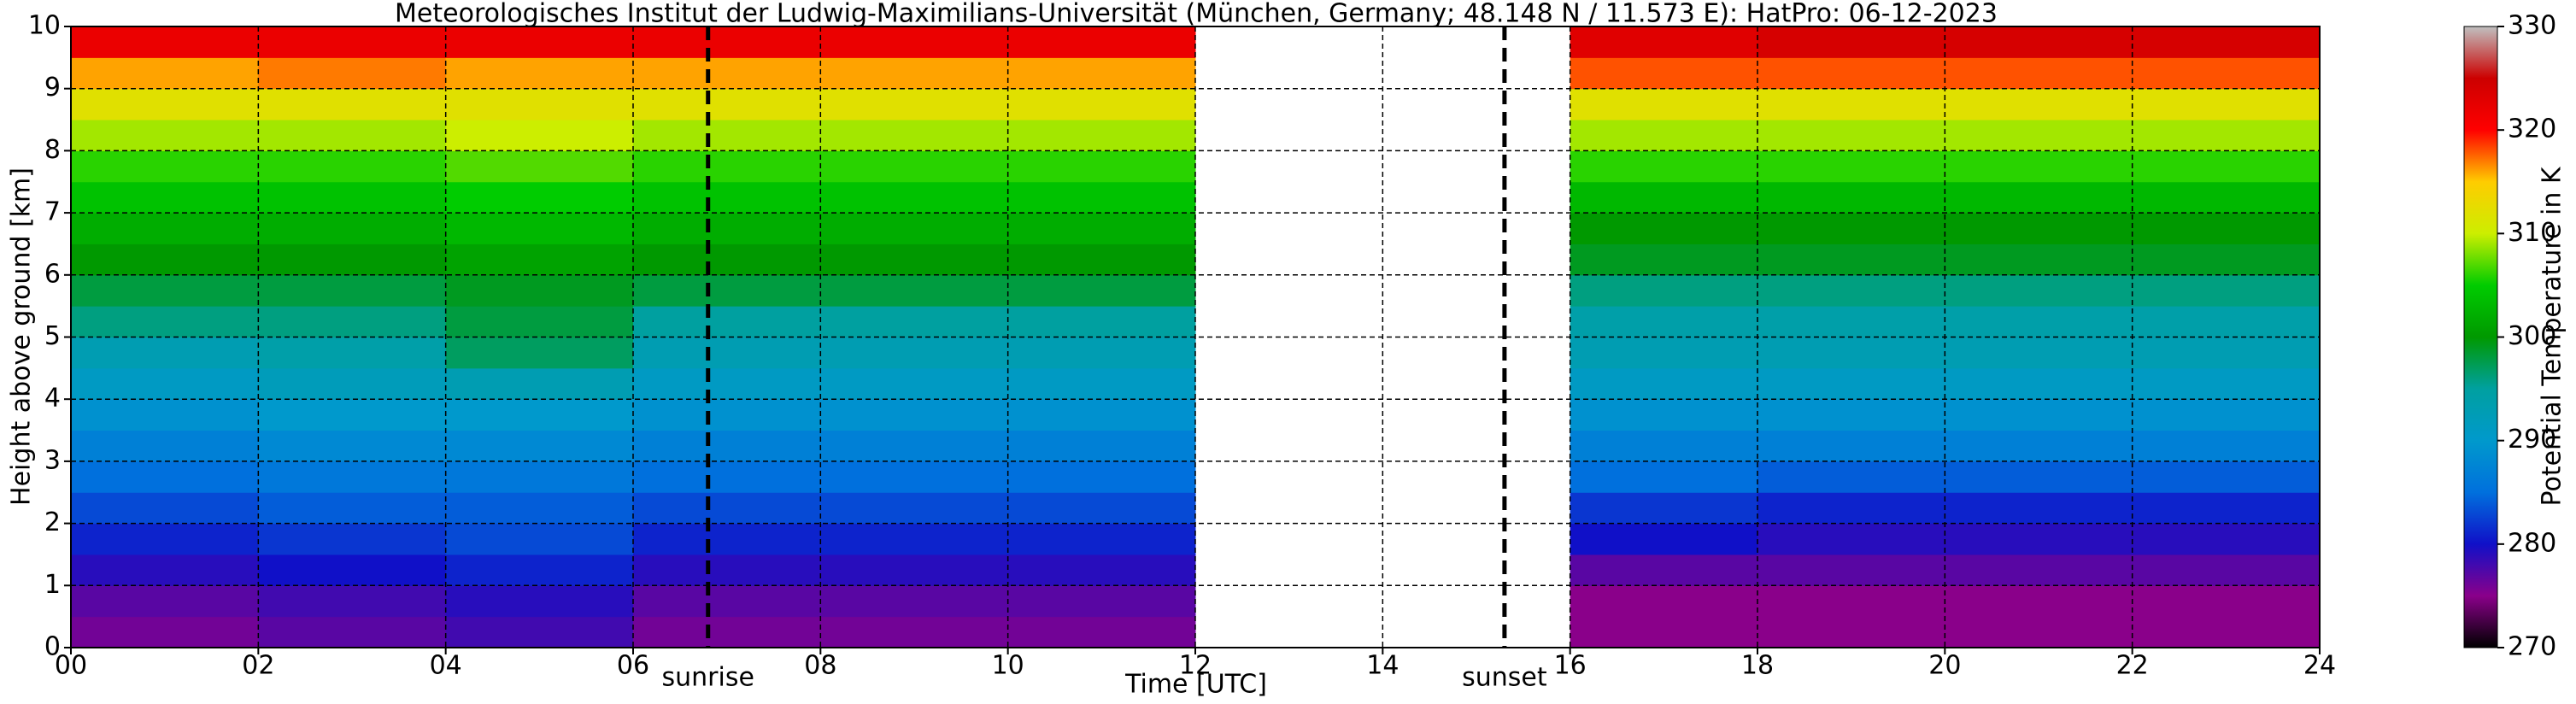 The height and width of the screenshot is (704, 2576). What do you see at coordinates (2532, 543) in the screenshot?
I see `colorbar-tick-label: 280` at bounding box center [2532, 543].